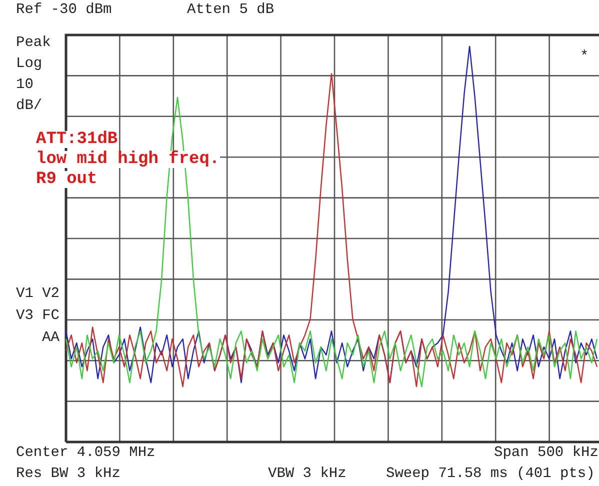 The image size is (599, 486). What do you see at coordinates (86, 453) in the screenshot?
I see `text: Center 4.059 MHz` at bounding box center [86, 453].